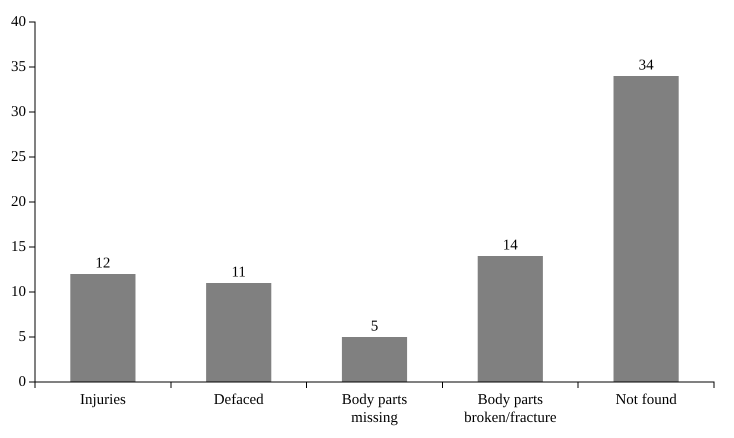 This screenshot has height=438, width=734. I want to click on y-tick-label: 30, so click(18, 112).